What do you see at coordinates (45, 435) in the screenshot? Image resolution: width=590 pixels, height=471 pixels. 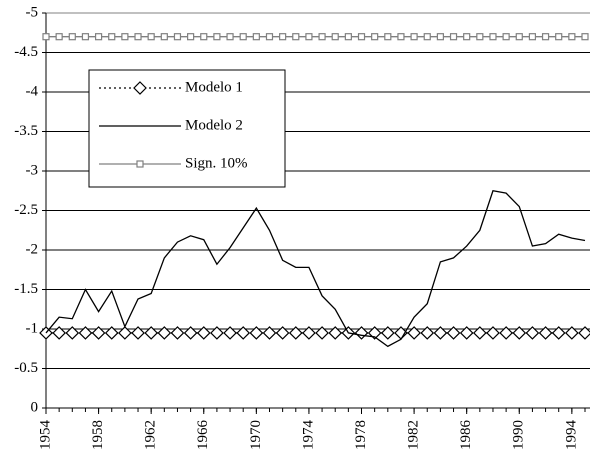 I see `x-tick-label: 1954` at bounding box center [45, 435].